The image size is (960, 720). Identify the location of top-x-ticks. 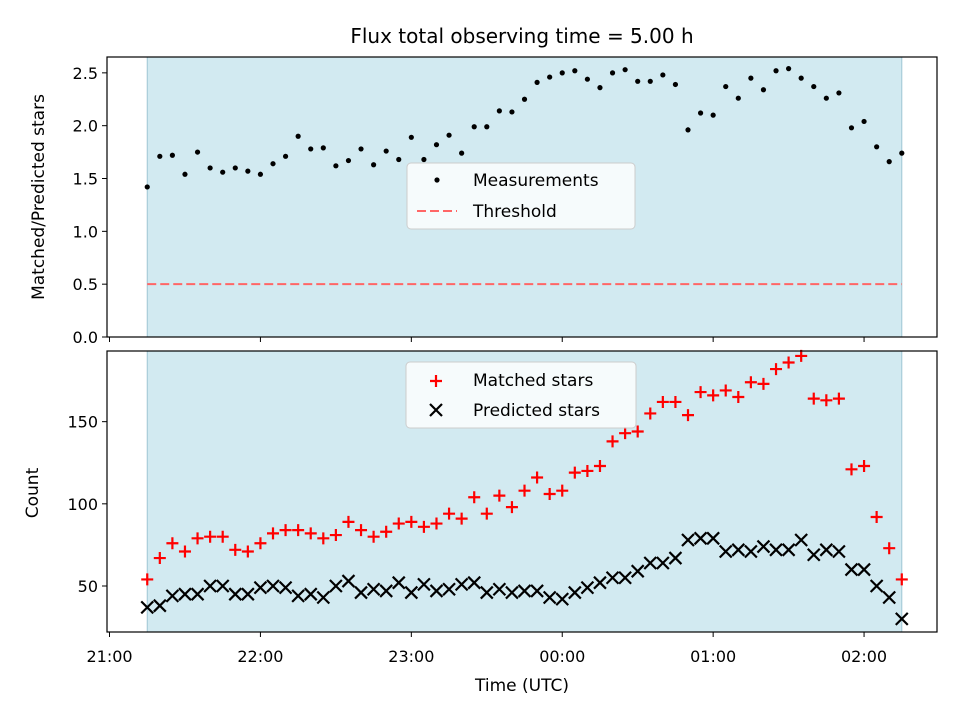
(487, 339).